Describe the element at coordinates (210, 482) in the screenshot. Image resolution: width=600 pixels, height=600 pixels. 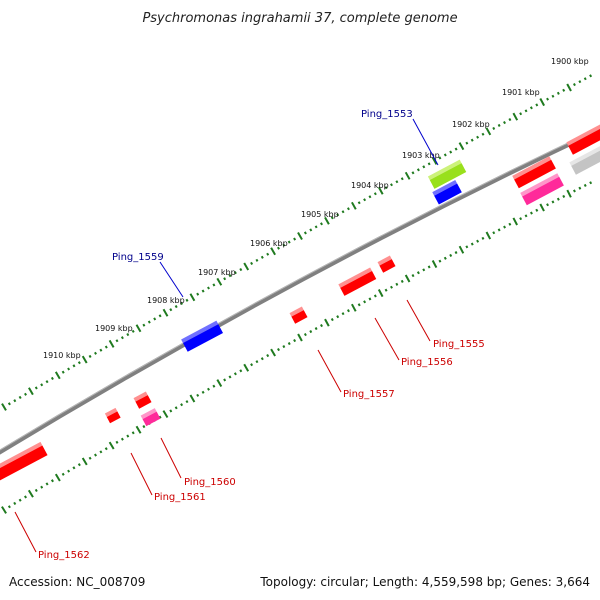
I see `gene-label-ping-1560: Ping_1560` at that location.